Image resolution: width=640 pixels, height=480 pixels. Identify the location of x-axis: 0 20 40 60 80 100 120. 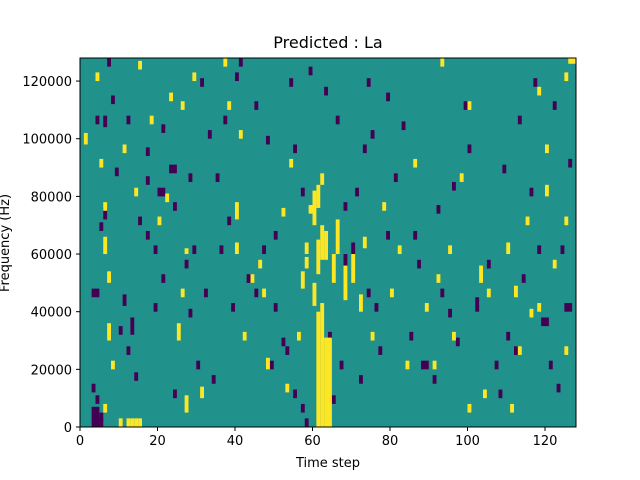
(316, 438).